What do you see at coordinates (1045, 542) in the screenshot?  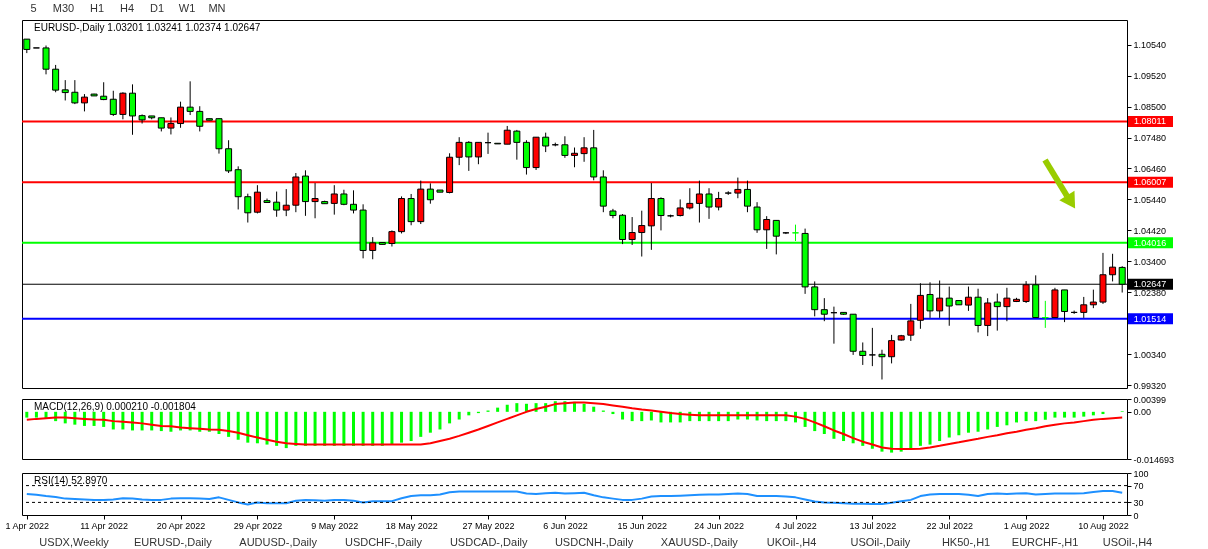 I see `text: EURCHF-,H1` at bounding box center [1045, 542].